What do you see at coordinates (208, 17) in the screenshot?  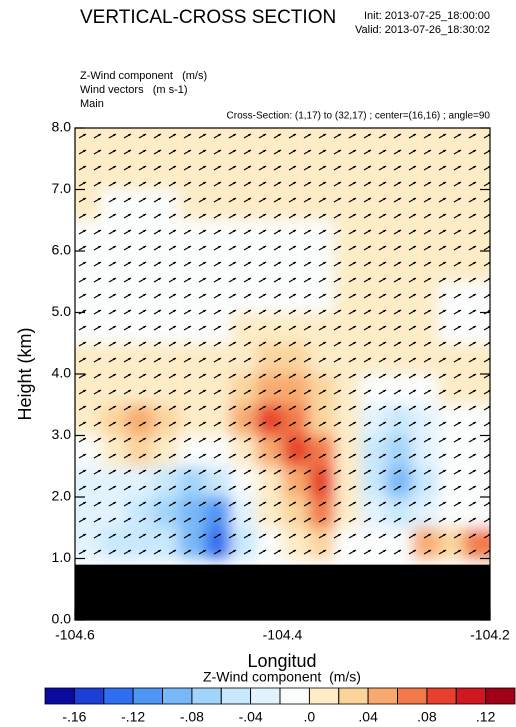 I see `chart-title: VERTICAL-CROSS SECTION` at bounding box center [208, 17].